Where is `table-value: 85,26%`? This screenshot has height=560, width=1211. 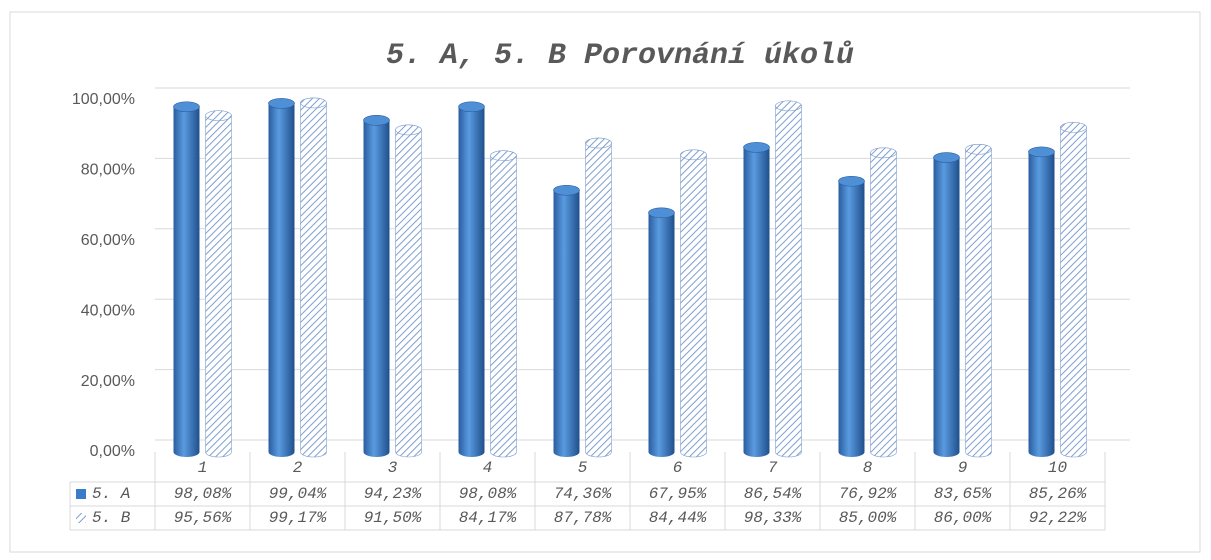
table-value: 85,26% is located at coordinates (1058, 494).